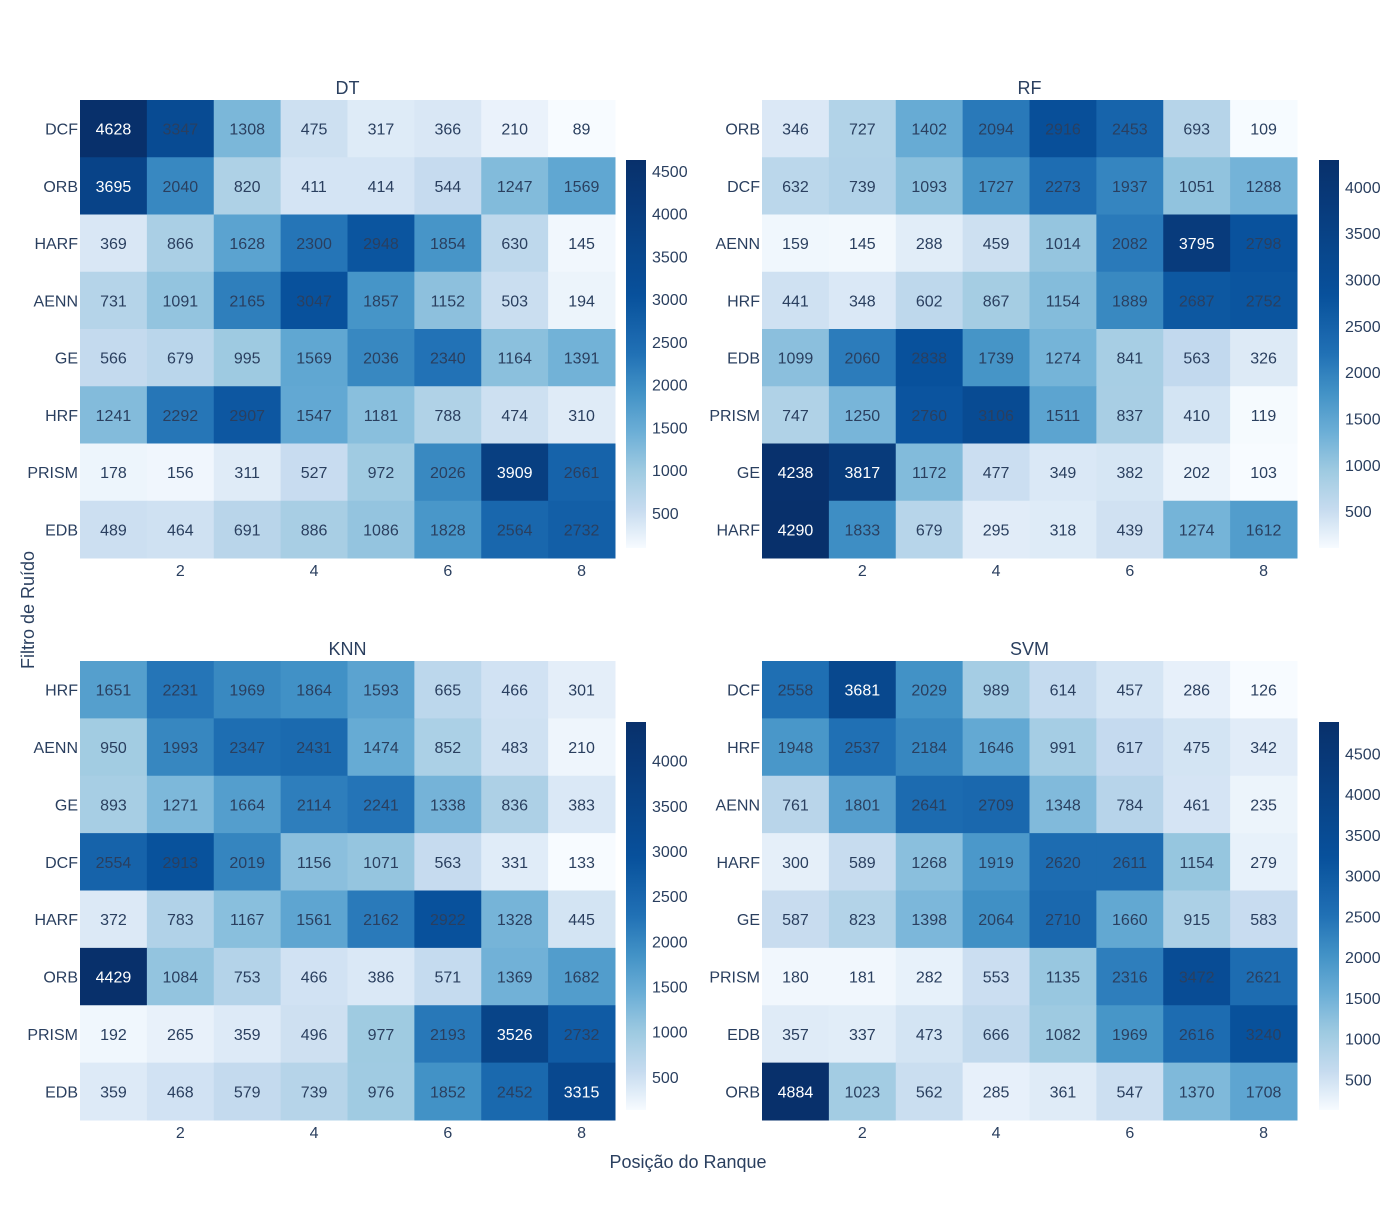 The image size is (1400, 1205). What do you see at coordinates (381, 416) in the screenshot?
I see `cell-value-label: 1181` at bounding box center [381, 416].